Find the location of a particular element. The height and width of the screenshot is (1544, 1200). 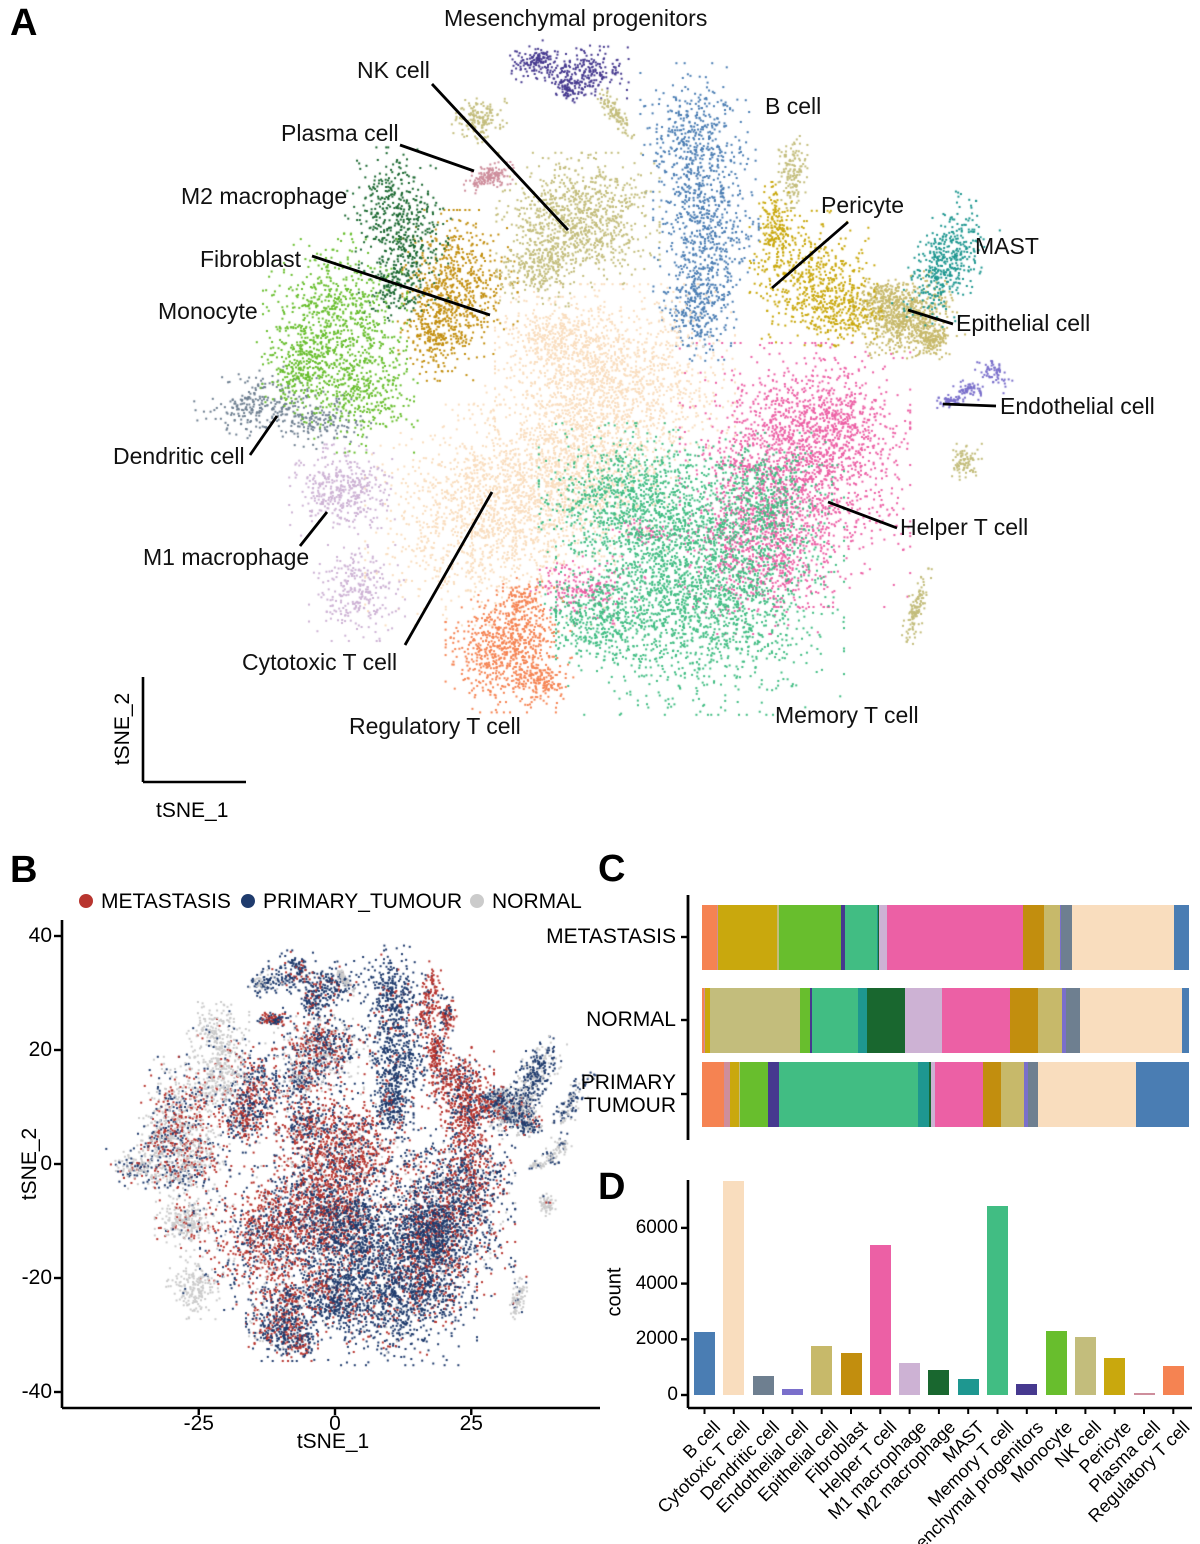

legend-label-primary_tumour: PRIMARY_TUMOUR is located at coordinates (363, 901).